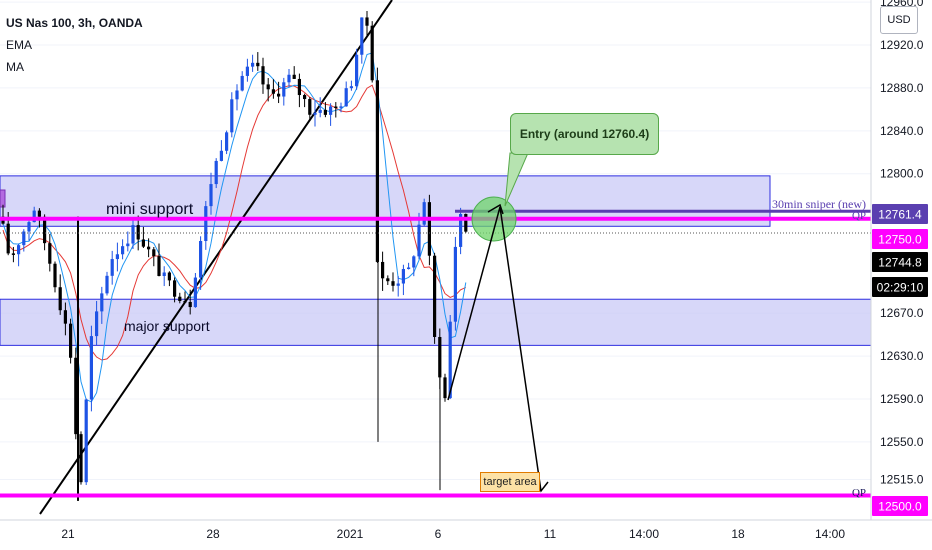 Image resolution: width=932 pixels, height=550 pixels. I want to click on y-tick-label: 12800.0, so click(902, 174).